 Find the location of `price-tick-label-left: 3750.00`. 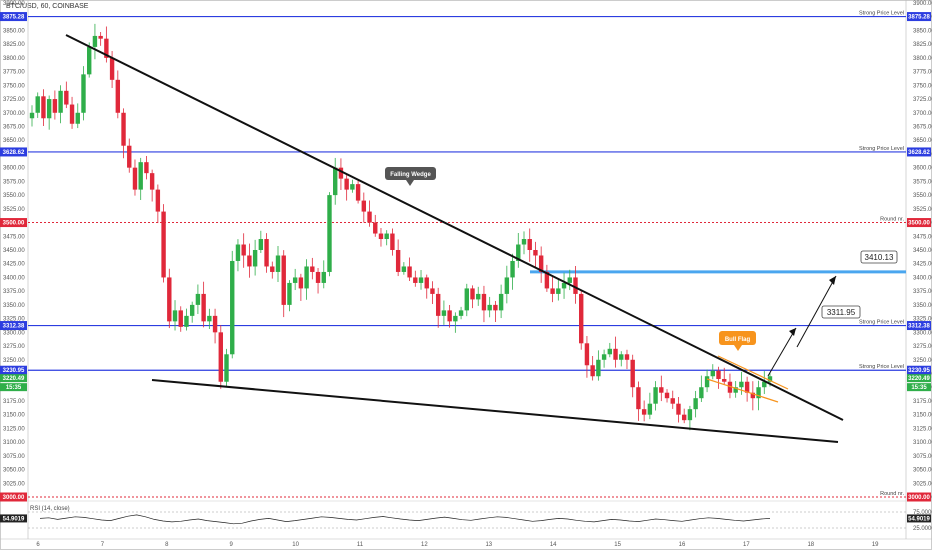

price-tick-label-left: 3750.00 is located at coordinates (14, 86).